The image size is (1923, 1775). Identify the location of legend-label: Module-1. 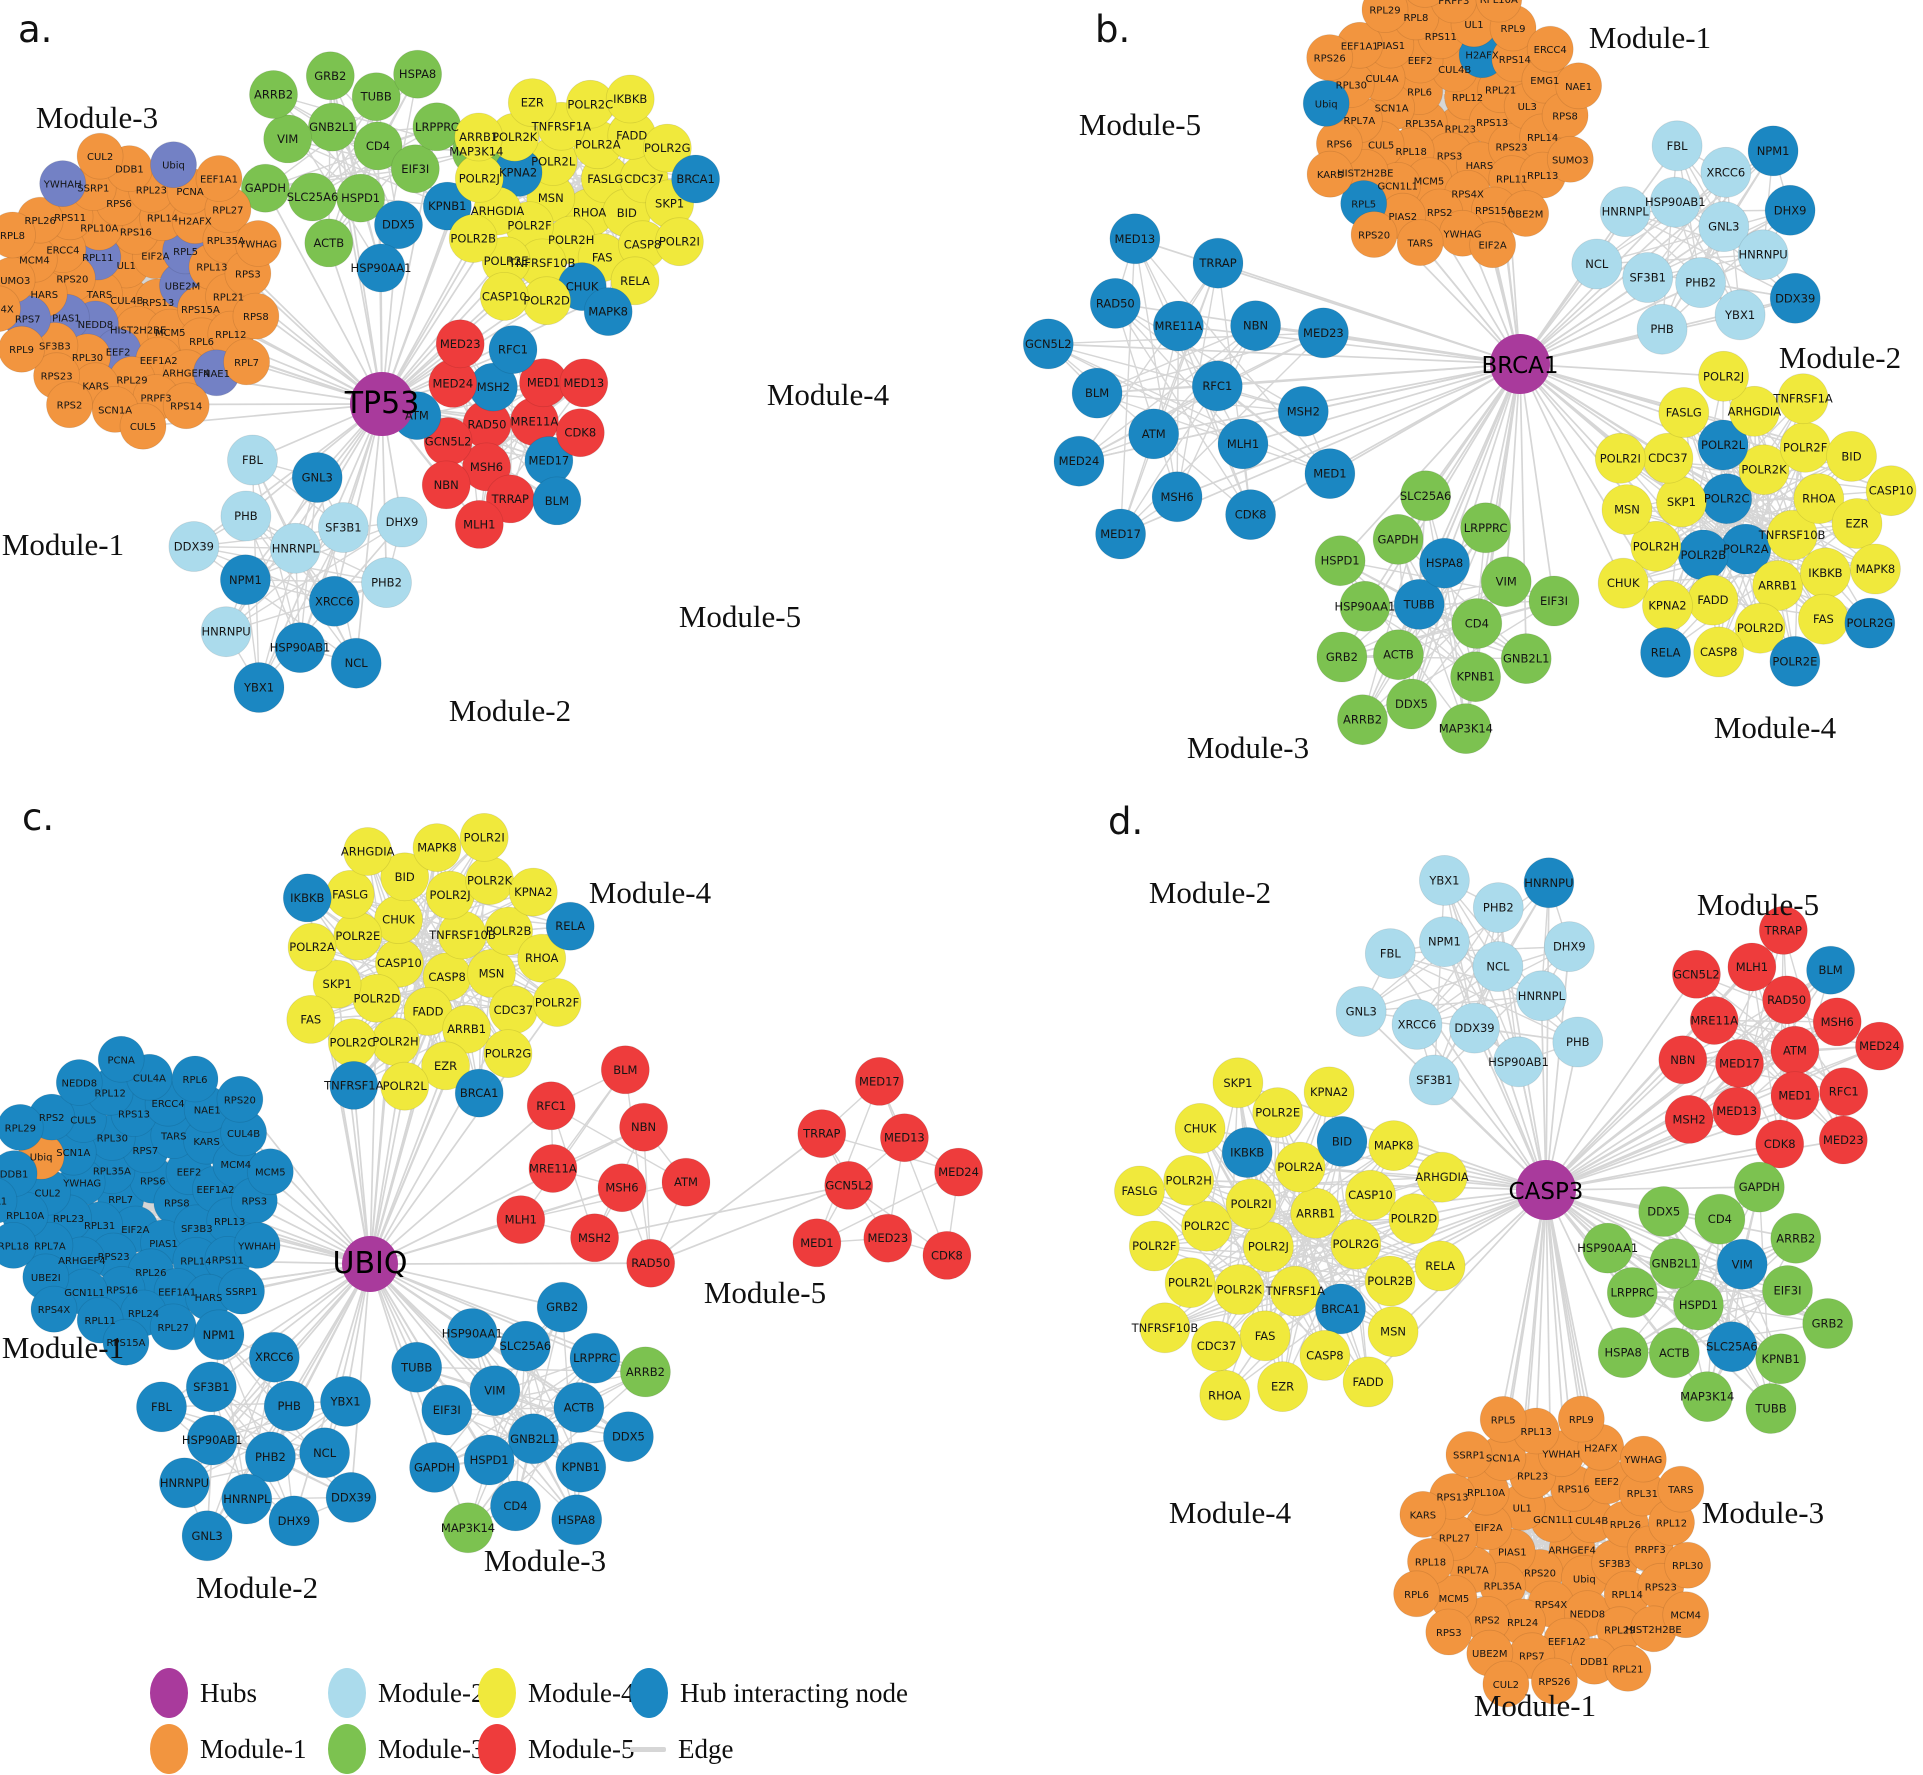
(253, 1748).